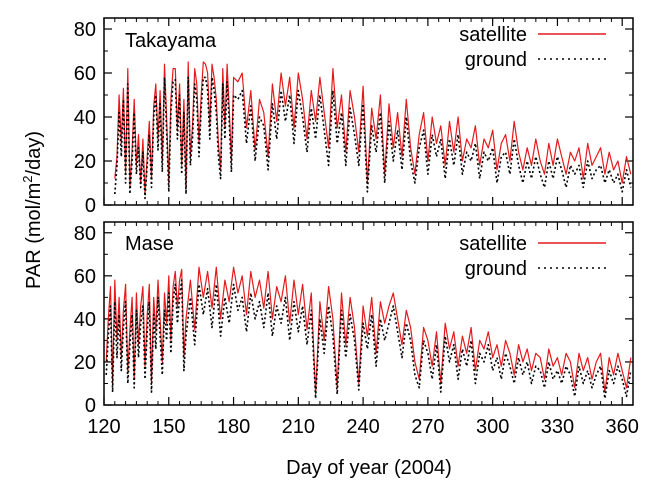  Describe the element at coordinates (557, 427) in the screenshot. I see `x-tick-label: 330` at that location.